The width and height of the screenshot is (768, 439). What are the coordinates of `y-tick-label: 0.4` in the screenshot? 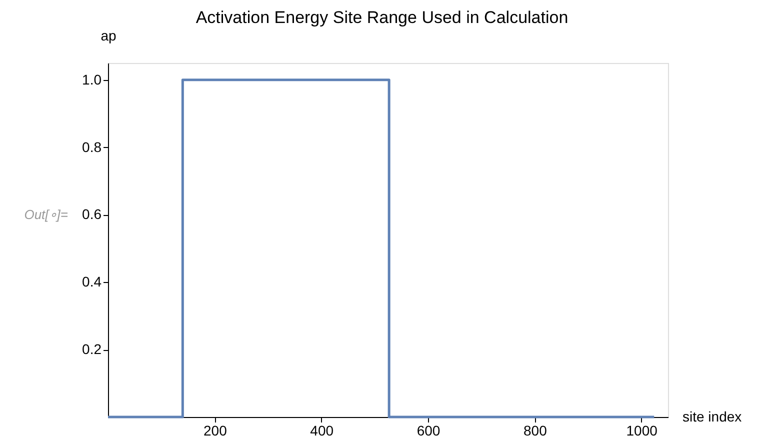 It's located at (92, 282).